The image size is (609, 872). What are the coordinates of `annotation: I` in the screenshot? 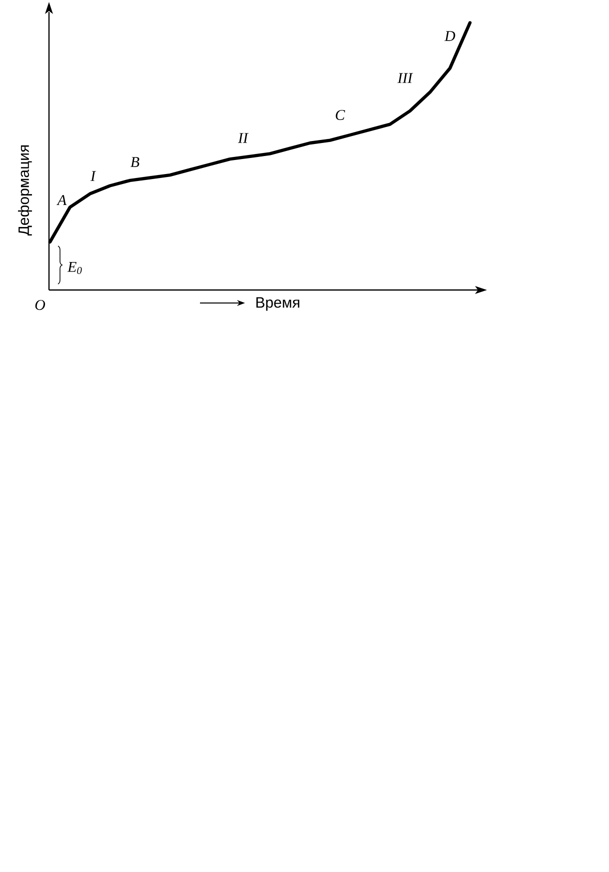 It's located at (93, 176).